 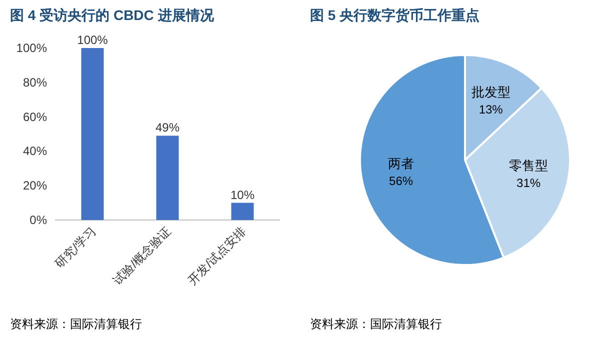 What do you see at coordinates (35, 151) in the screenshot?
I see `y-tick-label: 40%` at bounding box center [35, 151].